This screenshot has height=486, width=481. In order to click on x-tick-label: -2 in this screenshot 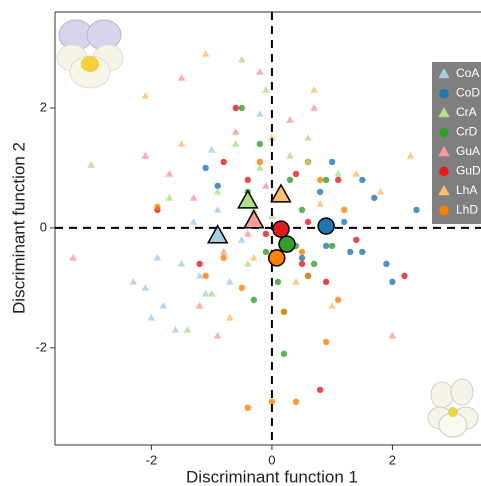, I will do `click(152, 459)`.